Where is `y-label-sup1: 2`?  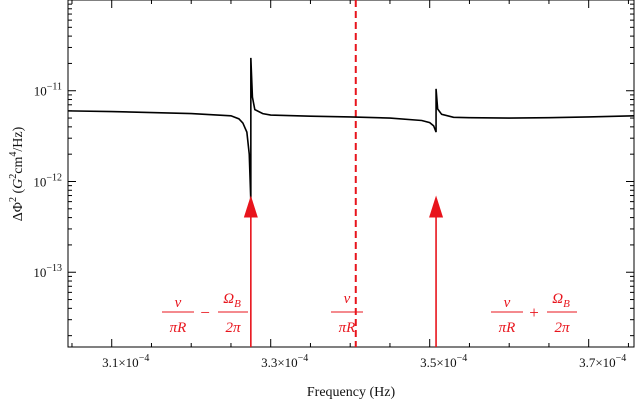 y-label-sup1: 2 is located at coordinates (13, 199).